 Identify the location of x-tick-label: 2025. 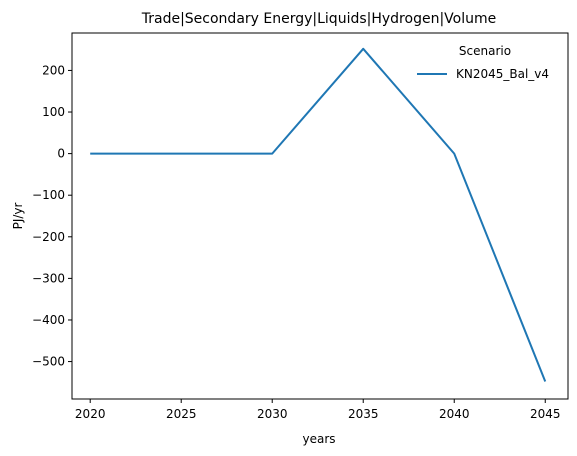
(181, 414).